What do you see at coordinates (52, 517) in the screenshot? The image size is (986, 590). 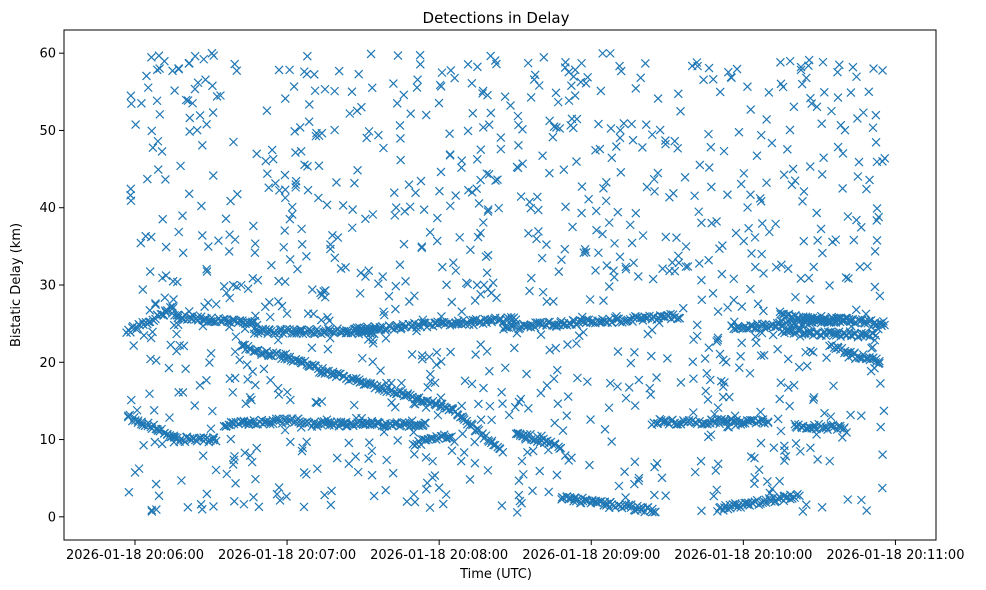 I see `y-tick-label: 0` at bounding box center [52, 517].